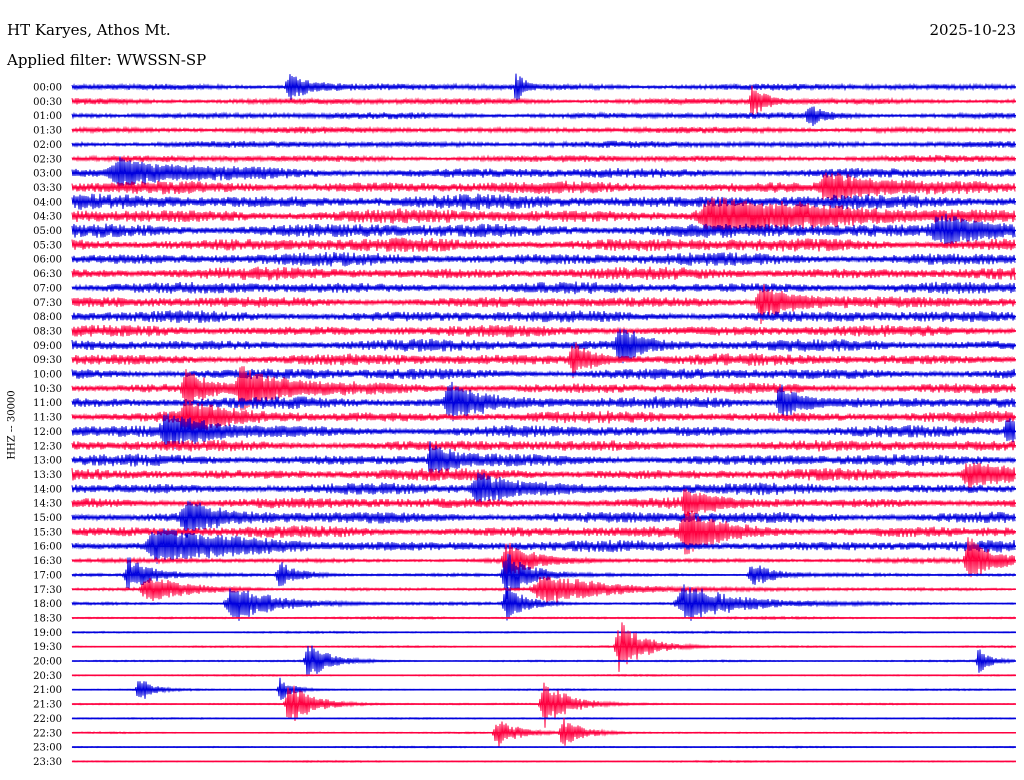 The width and height of the screenshot is (1024, 780). Describe the element at coordinates (89, 30) in the screenshot. I see `station-title: HT Karyes, Athos Mt.` at that location.